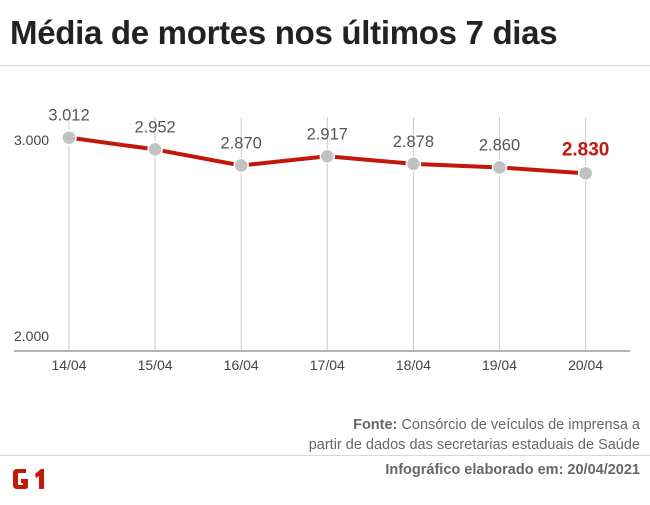 This screenshot has width=650, height=505. I want to click on x-tick-label: 15/04, so click(155, 365).